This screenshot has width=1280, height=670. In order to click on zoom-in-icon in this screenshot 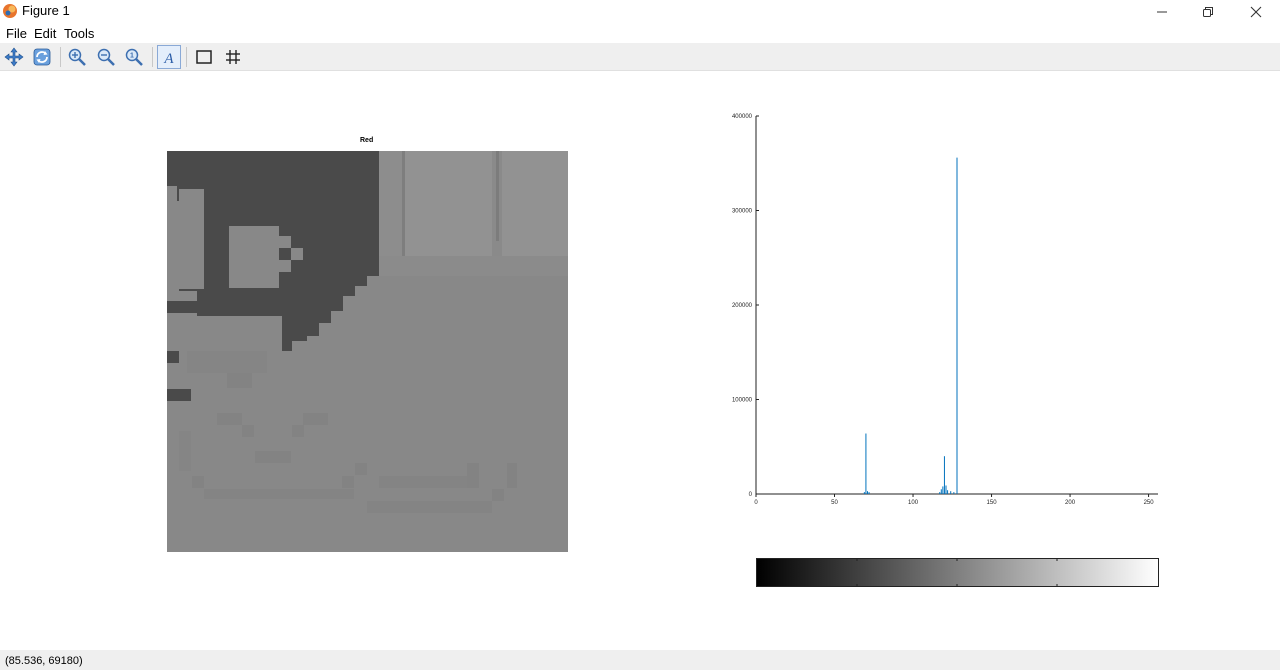, I will do `click(77, 57)`.